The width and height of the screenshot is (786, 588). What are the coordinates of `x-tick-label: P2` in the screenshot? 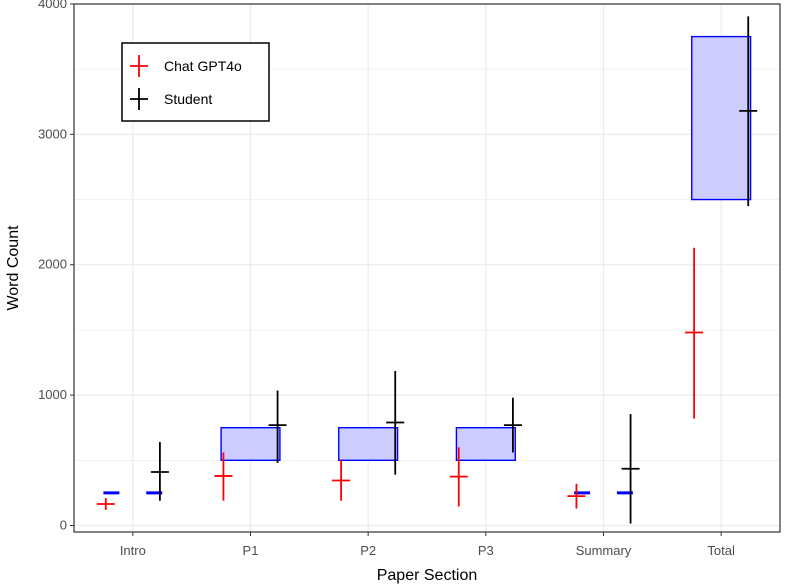 It's located at (368, 550).